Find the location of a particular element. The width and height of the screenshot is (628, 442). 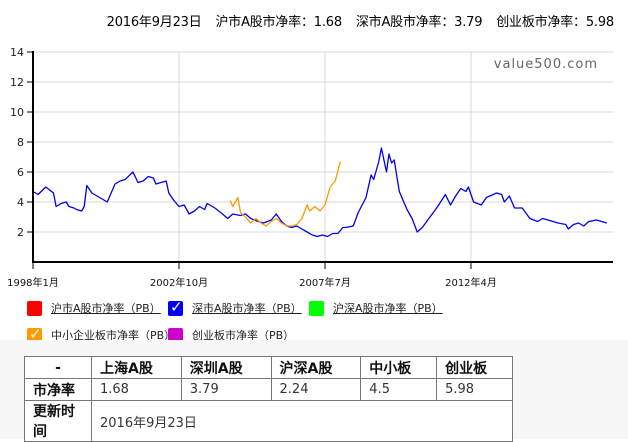

table-row: 更新时间 2016年9月23日 is located at coordinates (268, 421).